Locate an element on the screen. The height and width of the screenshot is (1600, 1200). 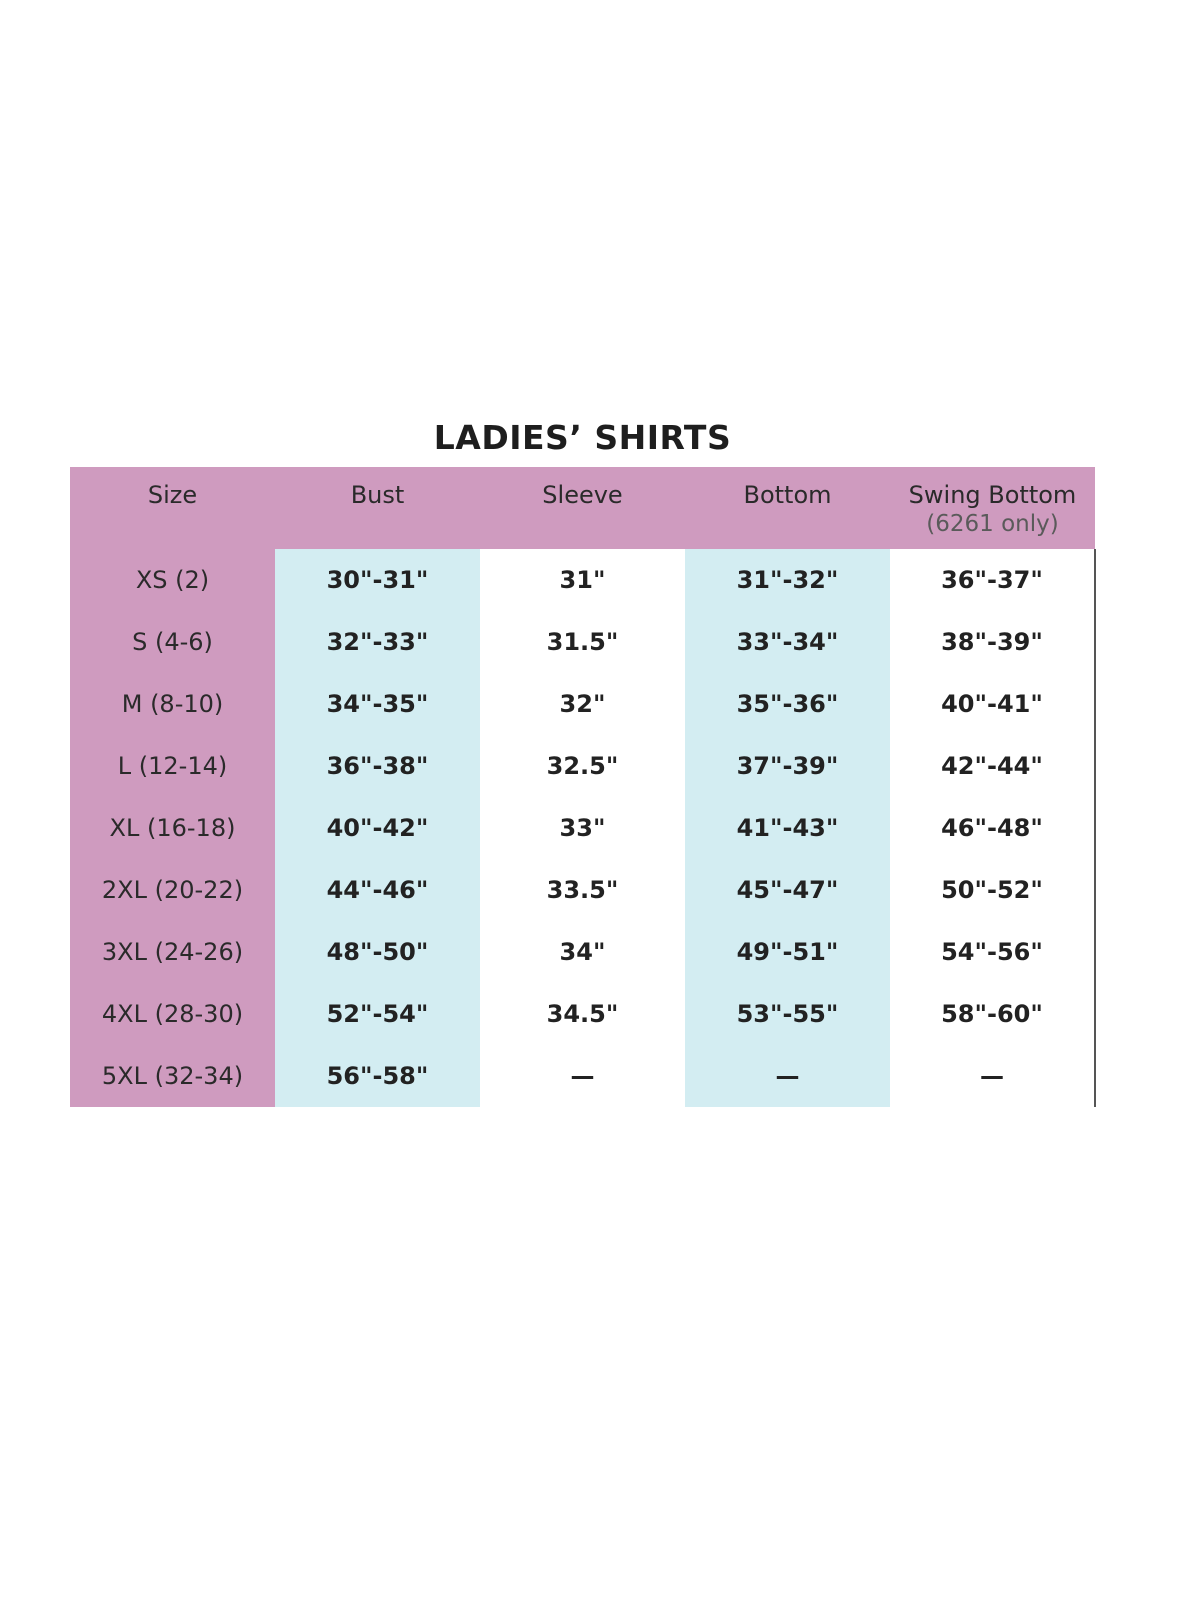
measurement-cell: 45"-47" is located at coordinates (787, 890).